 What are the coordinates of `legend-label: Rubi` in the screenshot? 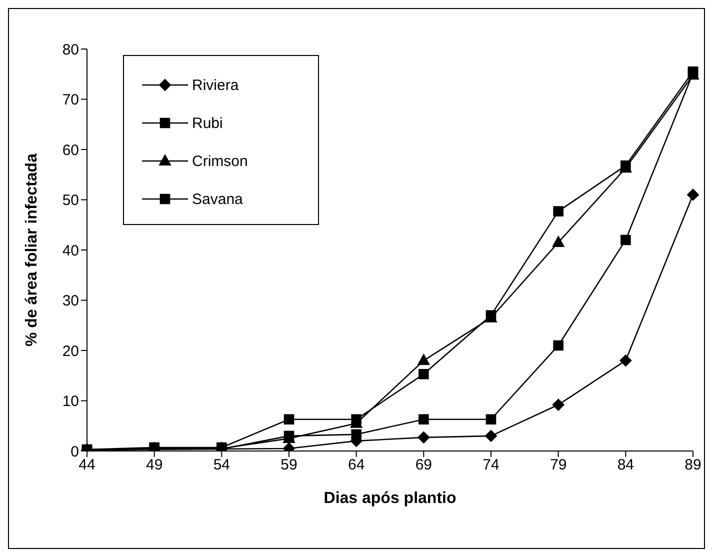 It's located at (207, 123).